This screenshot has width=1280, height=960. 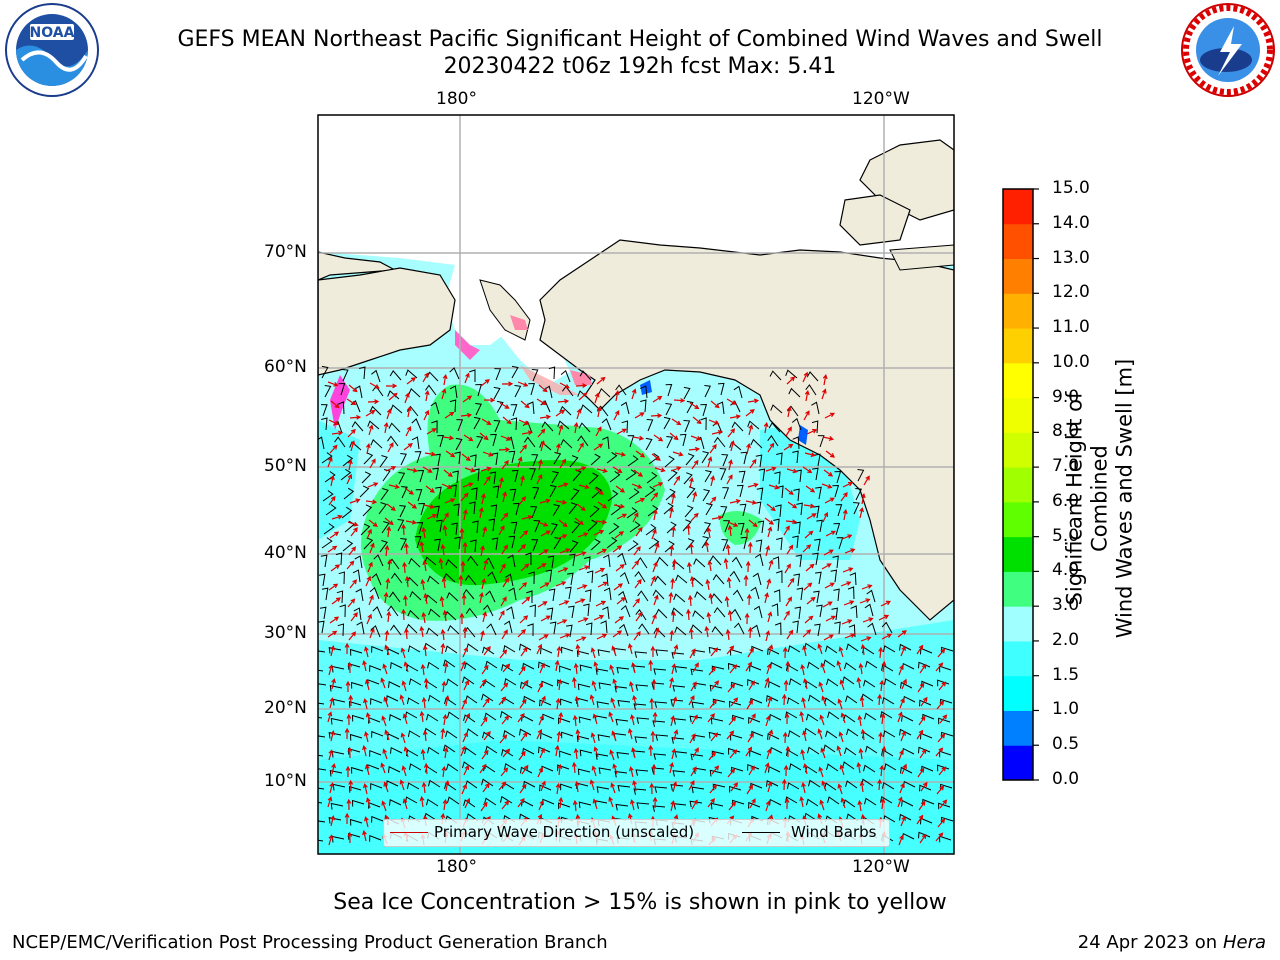 I want to click on colorbar-tick-label: 2.0, so click(x=1066, y=639).